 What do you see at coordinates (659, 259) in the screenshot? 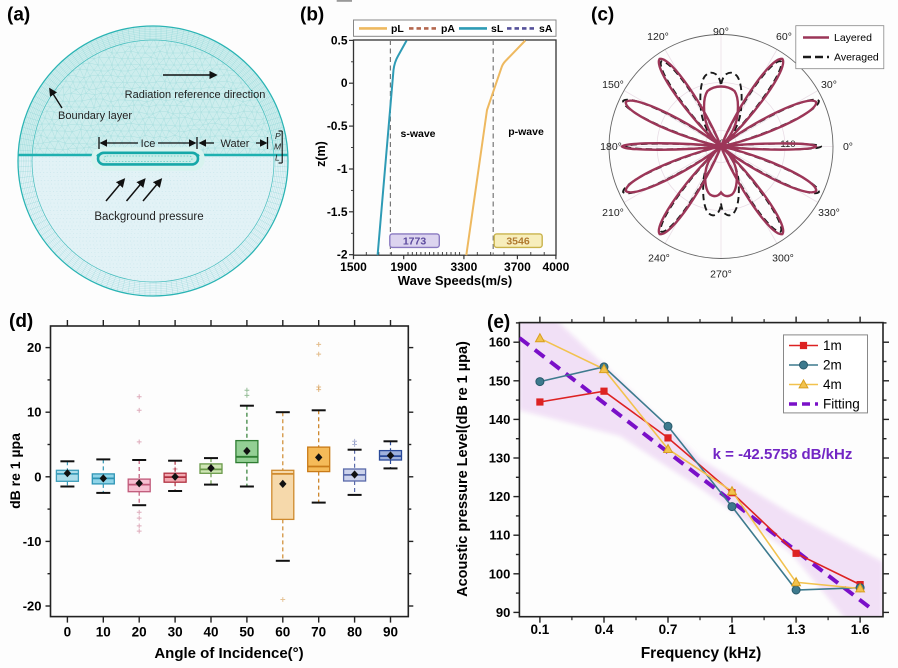
I see `svg-text: 240°` at bounding box center [659, 259].